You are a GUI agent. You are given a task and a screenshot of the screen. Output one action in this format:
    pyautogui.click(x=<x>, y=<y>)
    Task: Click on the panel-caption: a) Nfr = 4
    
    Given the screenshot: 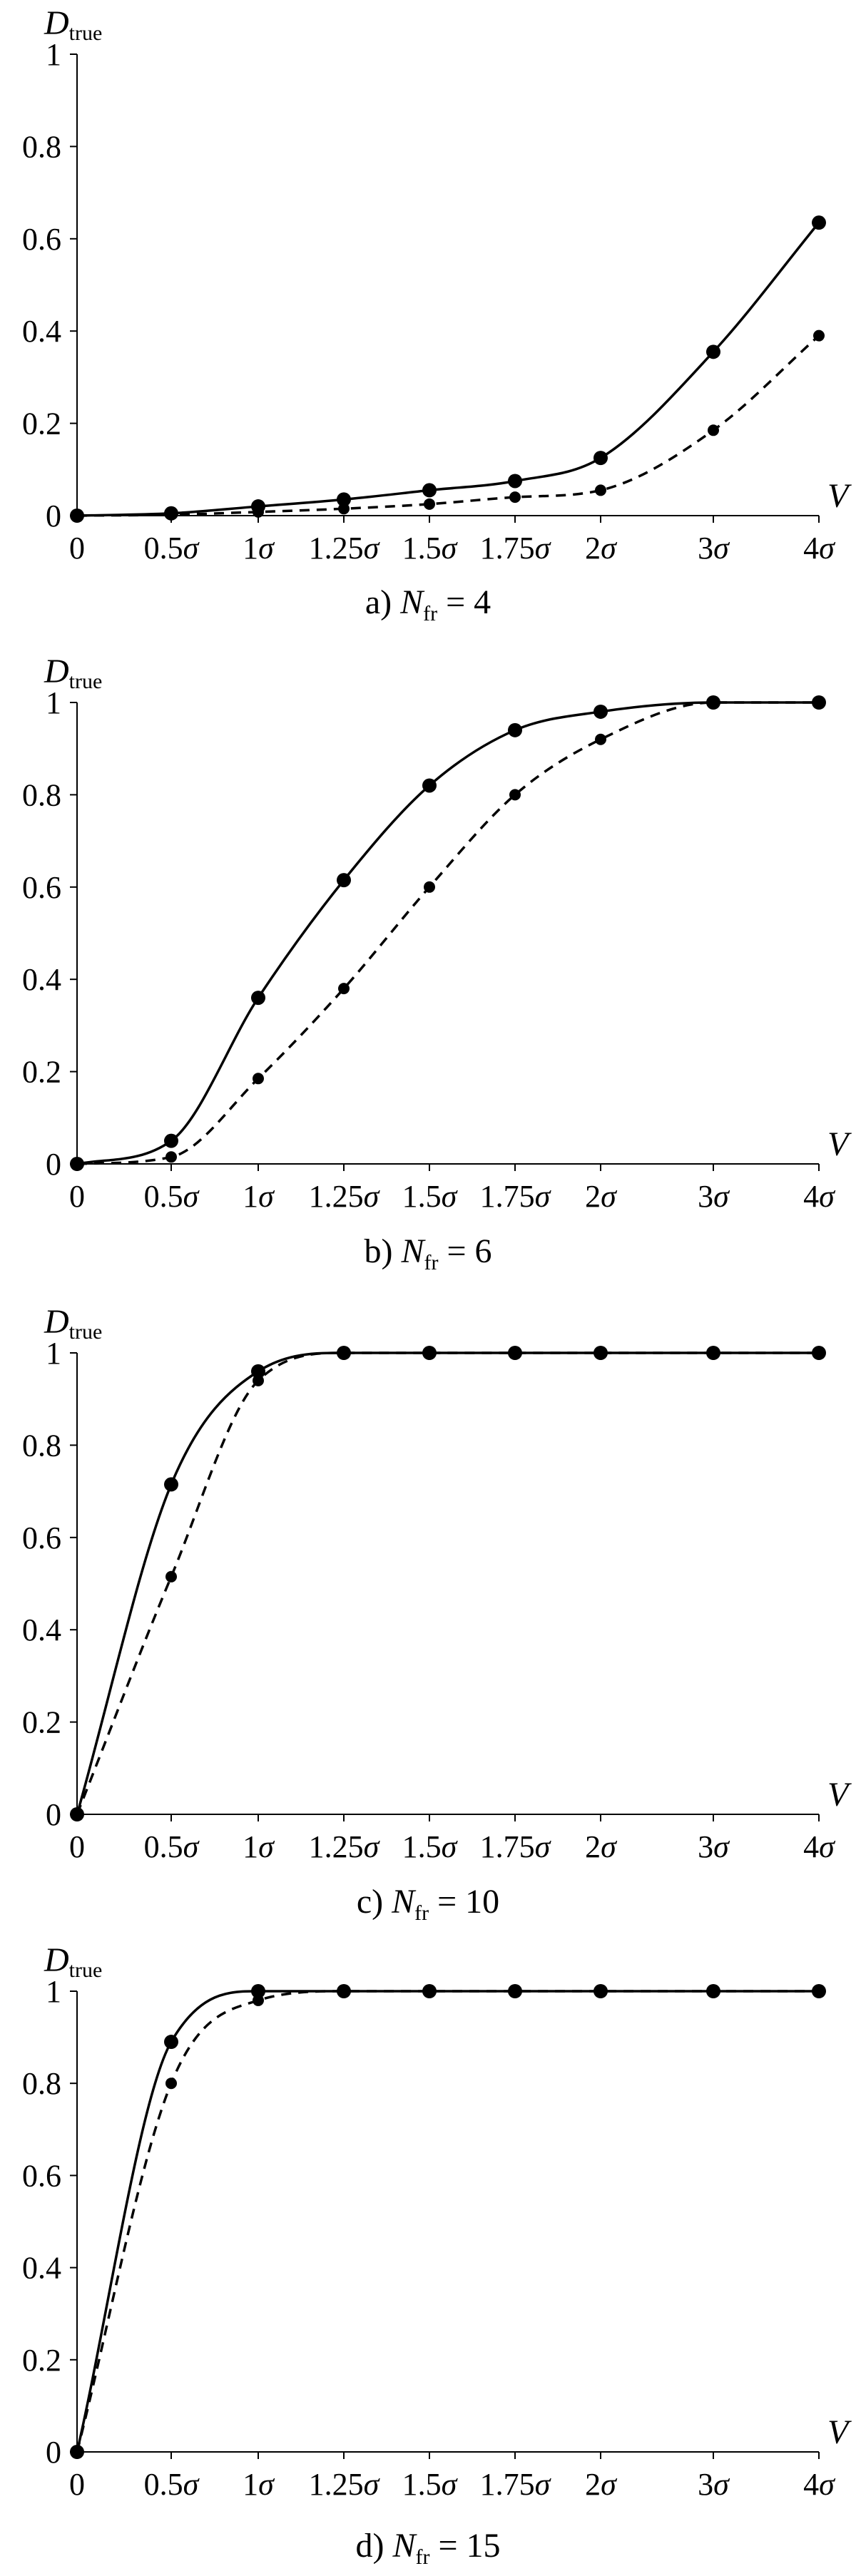 What is the action you would take?
    pyautogui.click(x=428, y=604)
    